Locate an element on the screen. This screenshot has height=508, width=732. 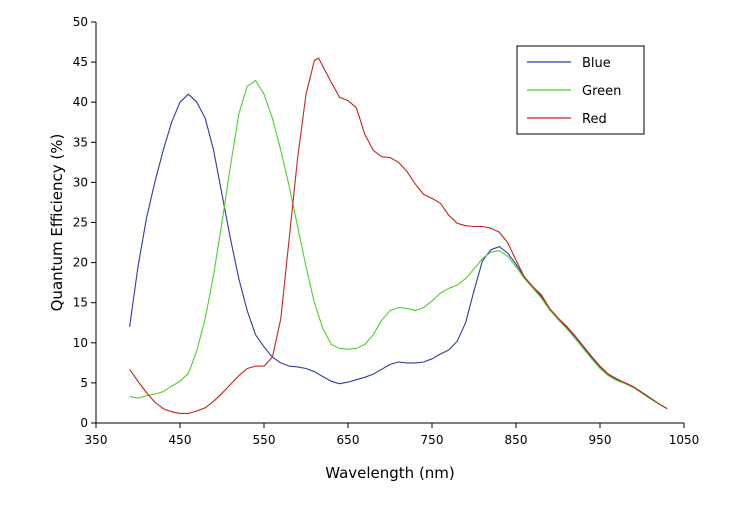
y-axis: 0 5 10 15 20 25 30 35 40 45 50 is located at coordinates (85, 222).